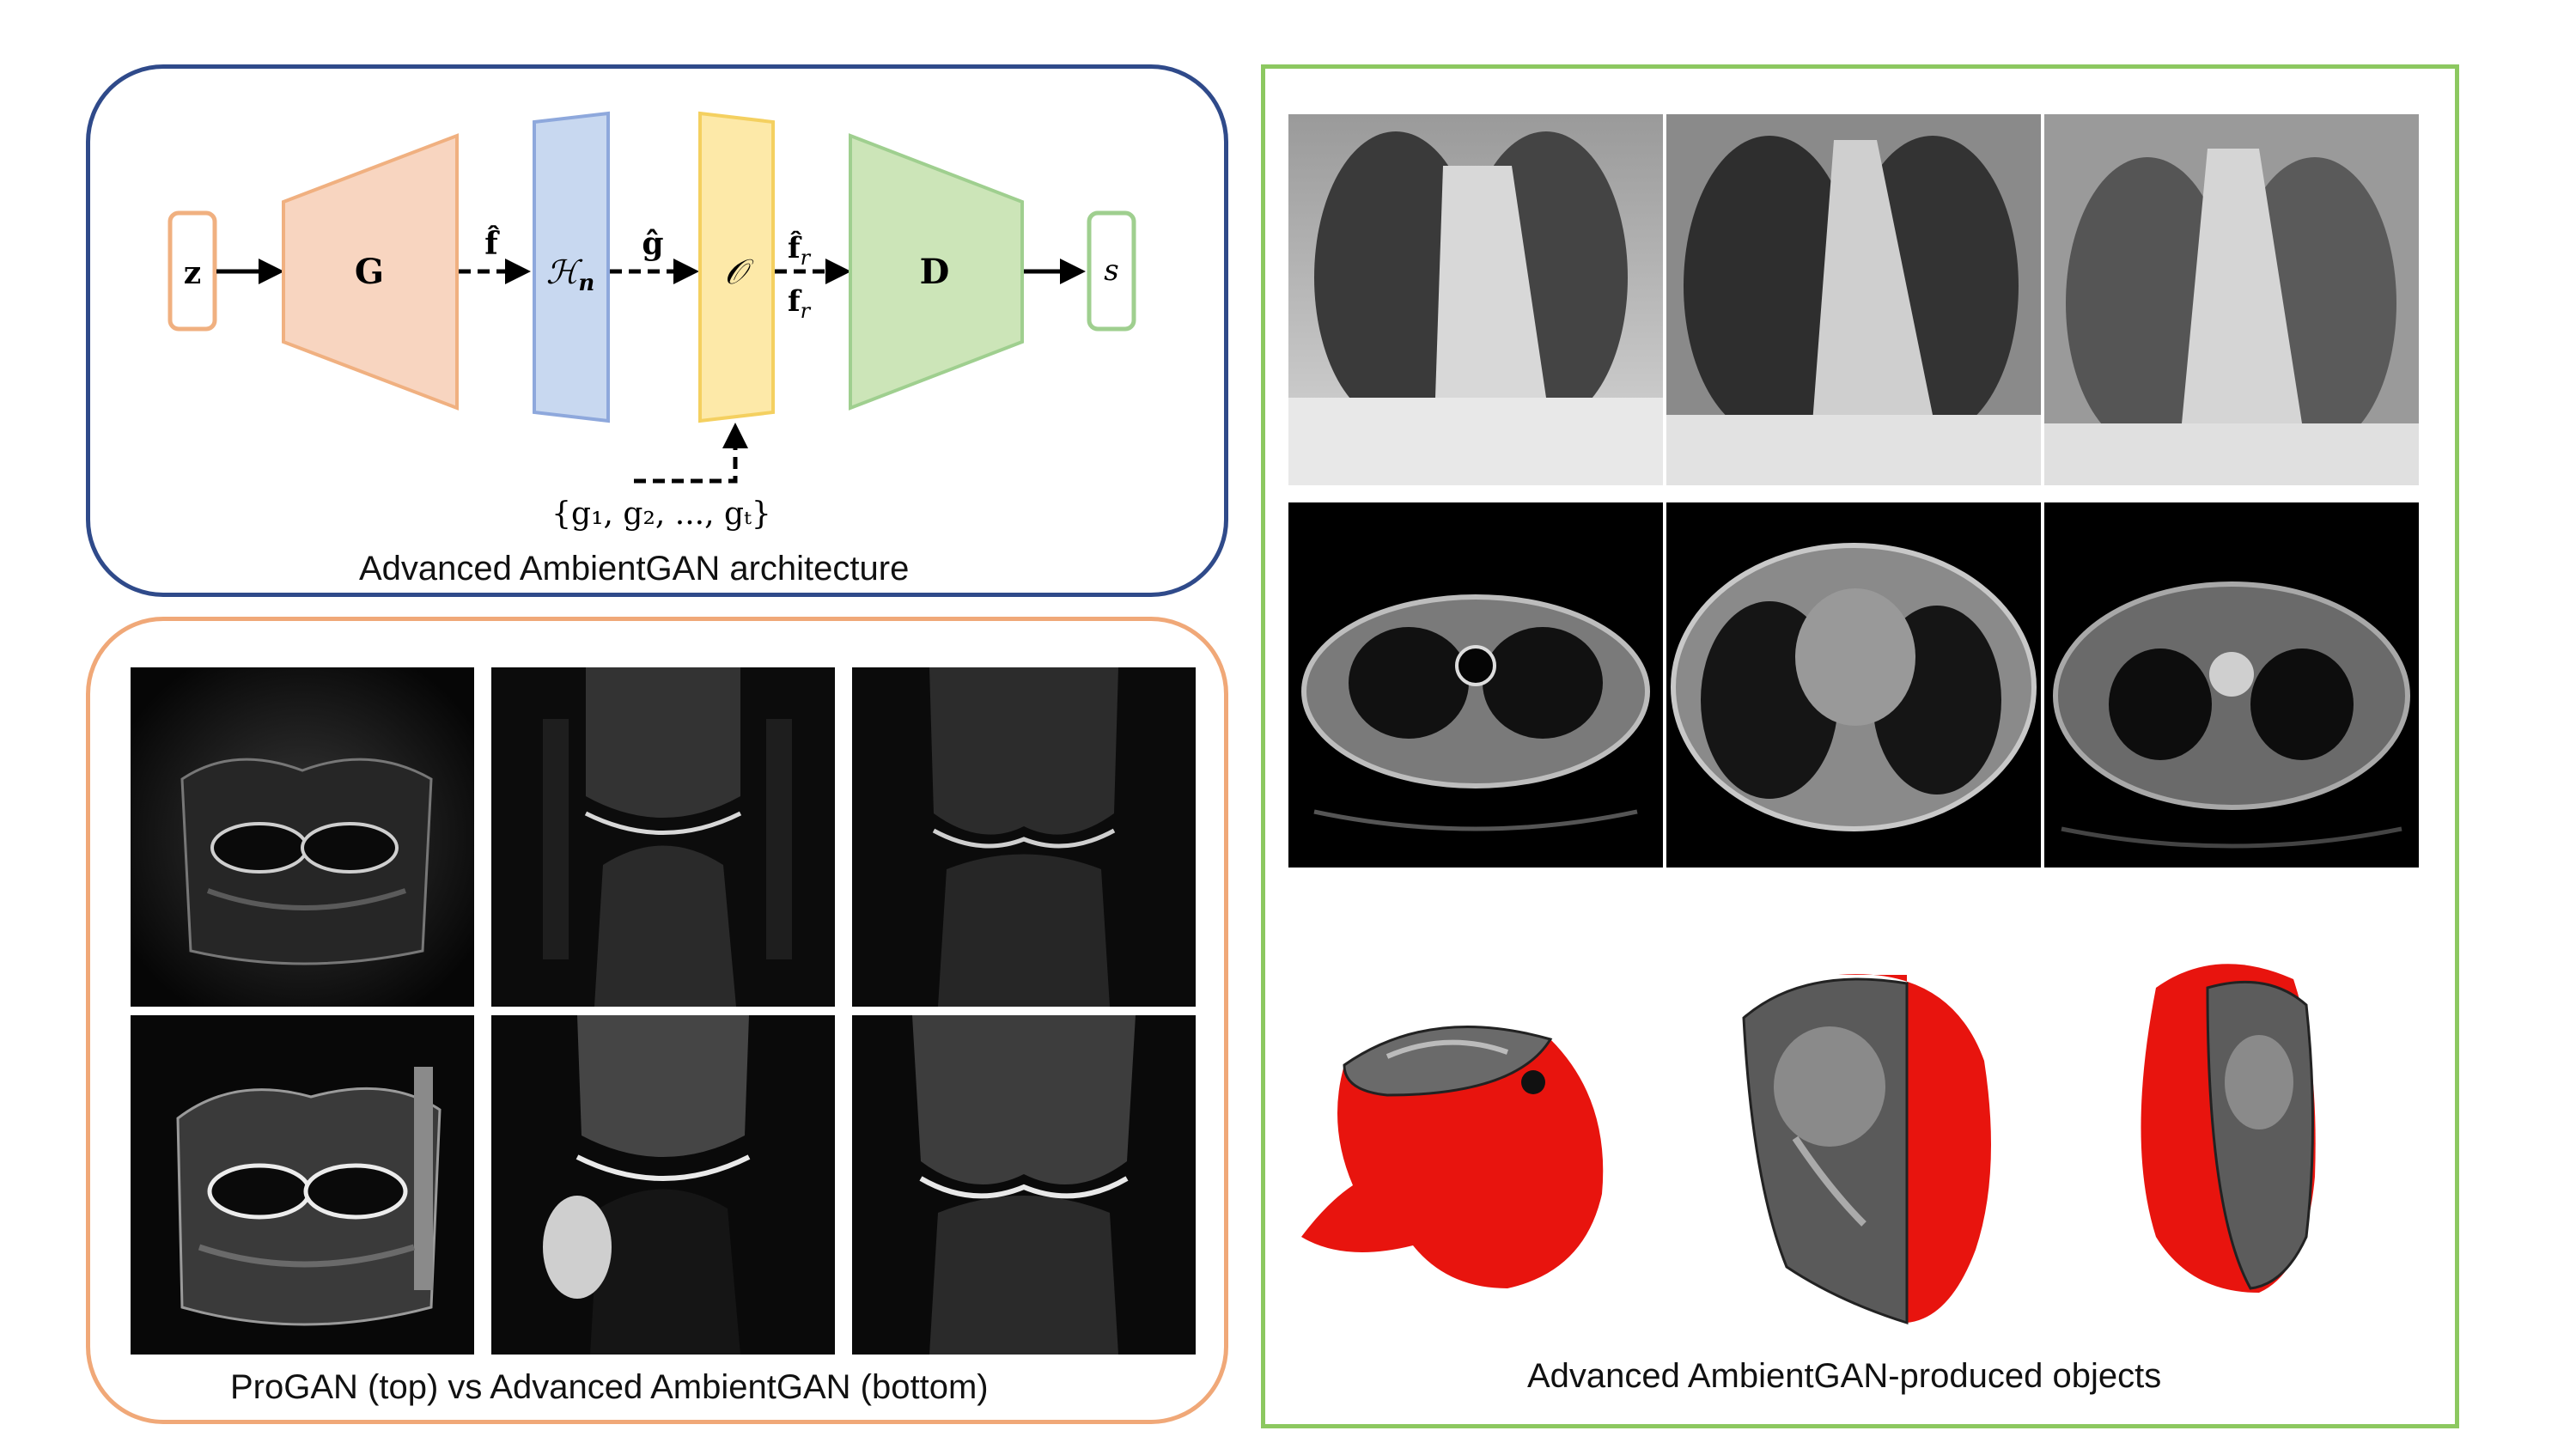  Describe the element at coordinates (691, 454) in the screenshot. I see `arrow-set-to-o` at that location.